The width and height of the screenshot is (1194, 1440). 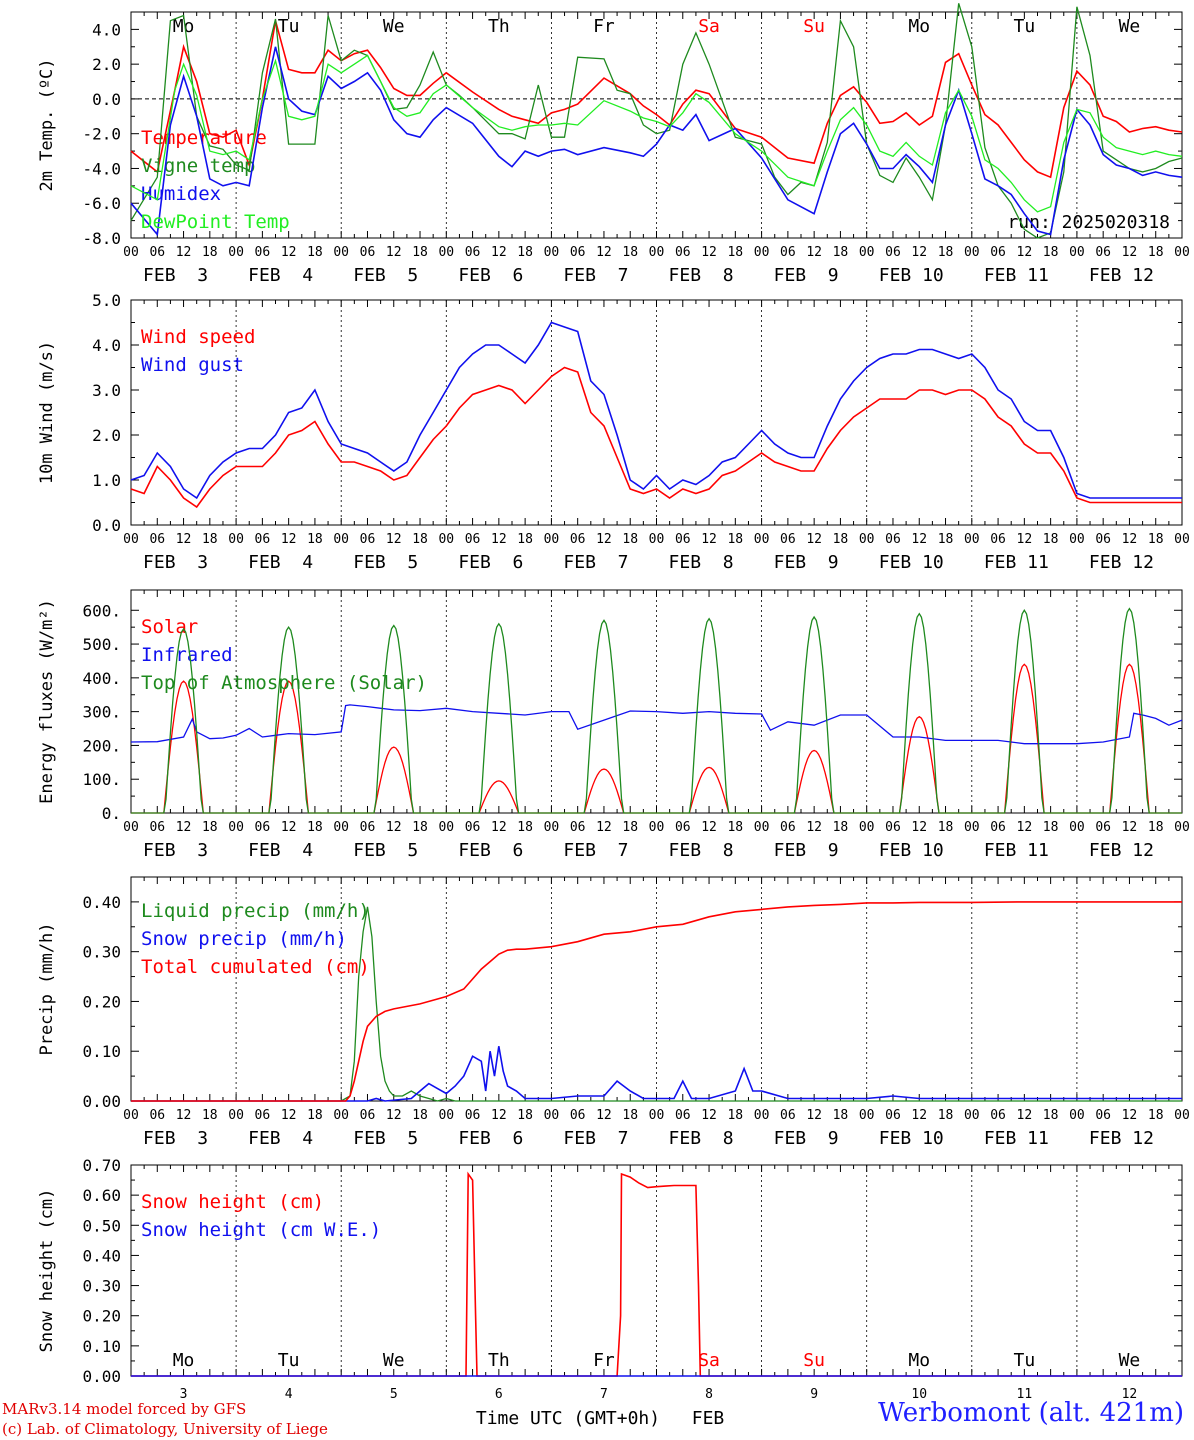 I want to click on date-label: FEB 9, so click(x=806, y=275).